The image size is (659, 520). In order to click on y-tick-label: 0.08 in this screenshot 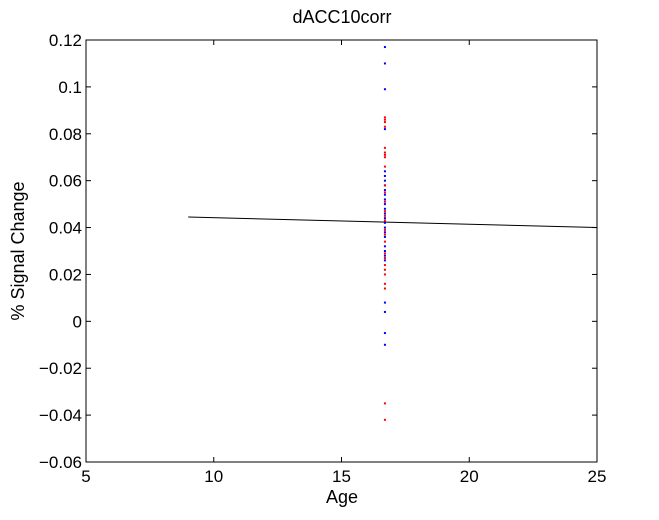, I will do `click(65, 134)`.